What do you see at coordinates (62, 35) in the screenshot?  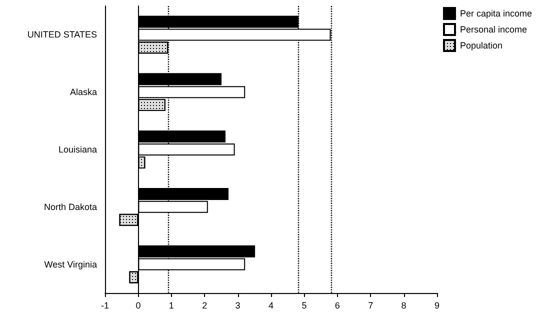 I see `y-tick-label: UNITED STATES` at bounding box center [62, 35].